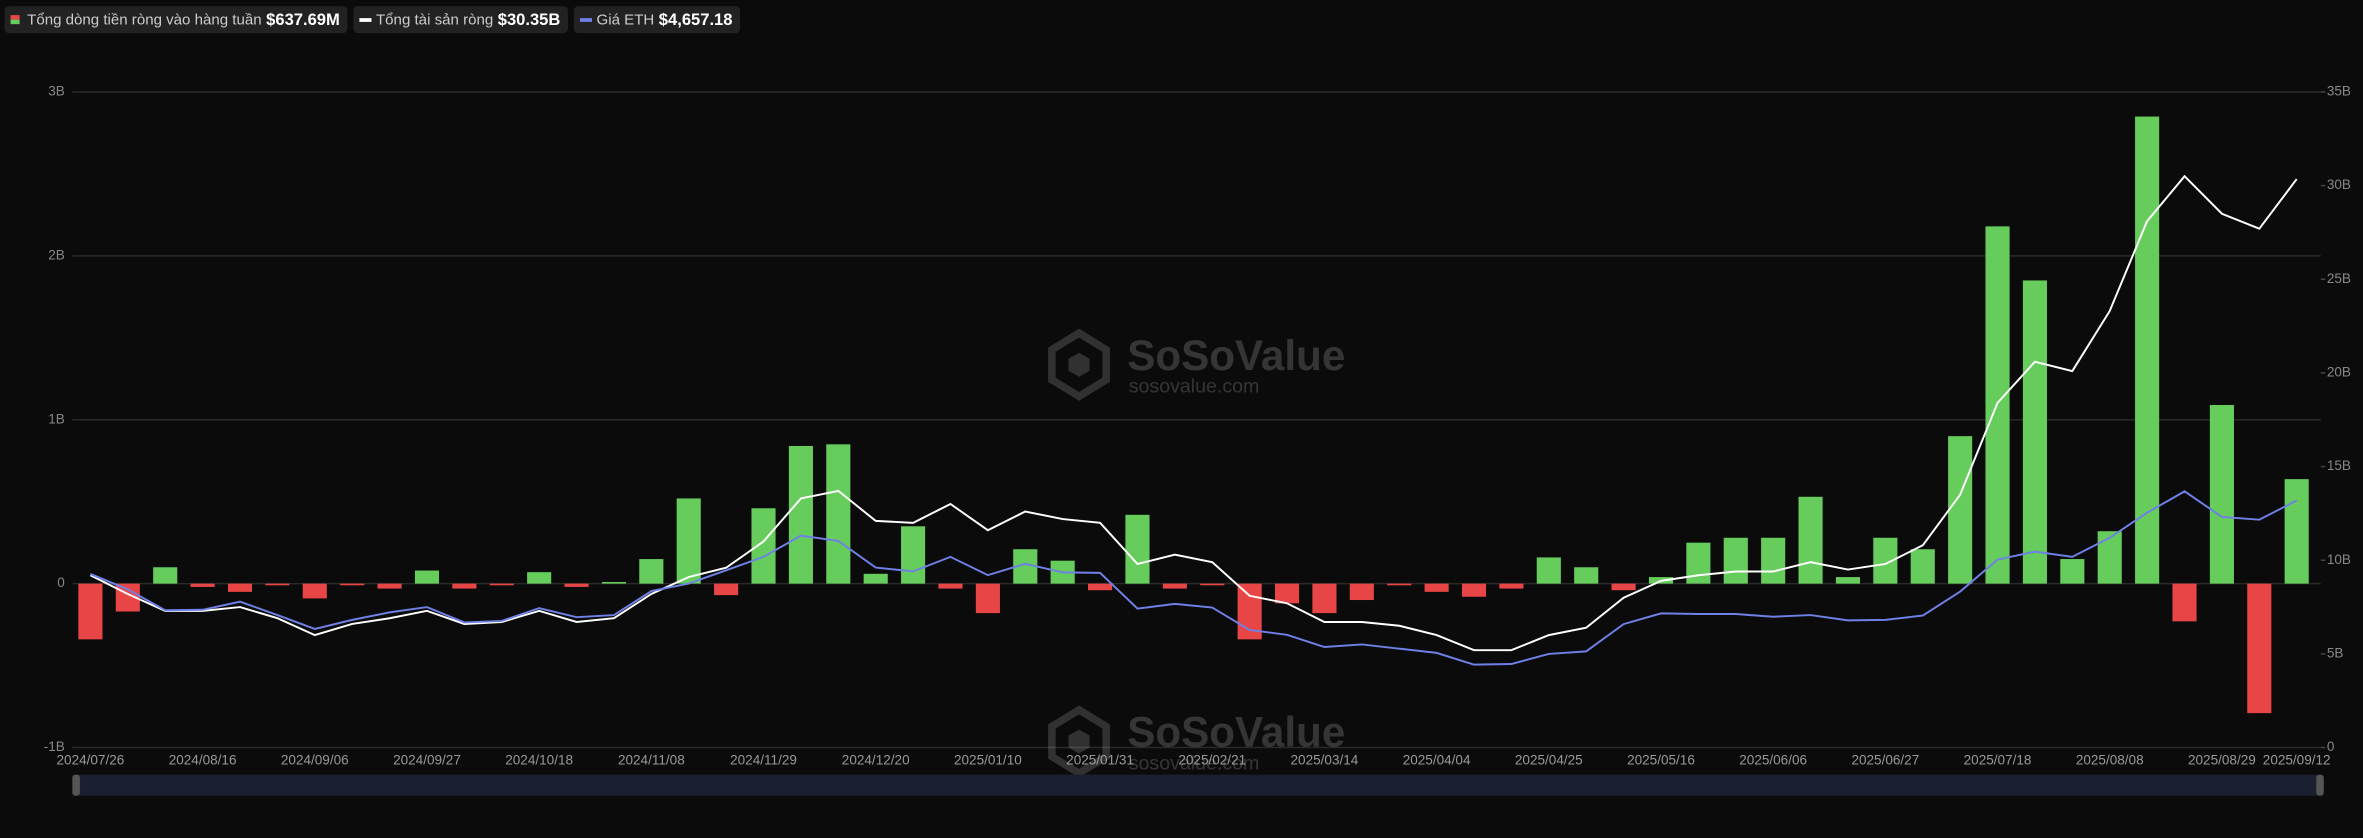  I want to click on legend-item: Tổng tài sản ròng $30.35B, so click(460, 20).